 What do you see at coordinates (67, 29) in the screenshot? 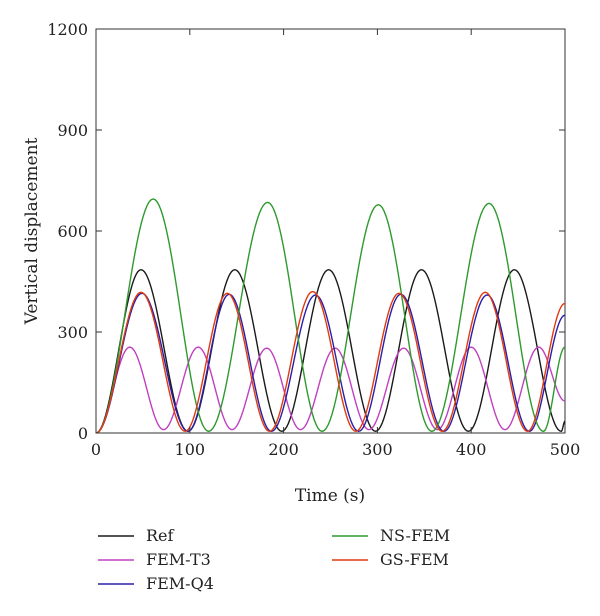
I see `y-tick-label: 1200` at bounding box center [67, 29].